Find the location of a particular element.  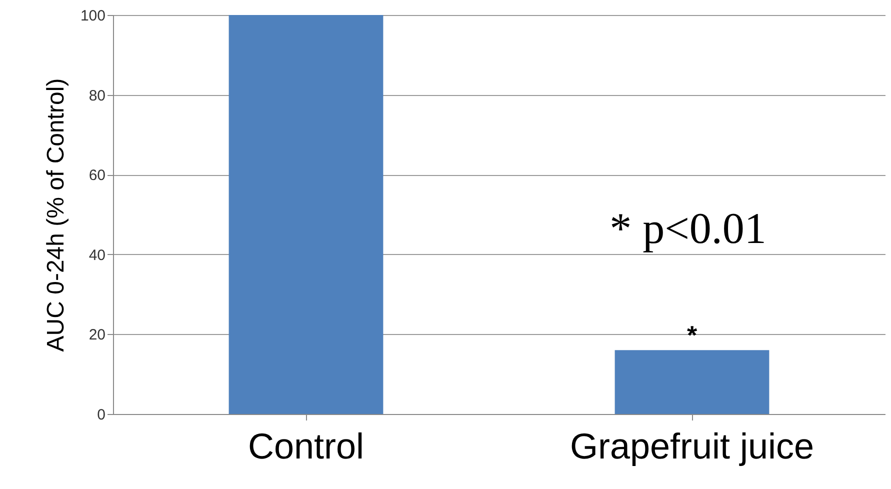

x-tick-label: Control is located at coordinates (306, 446).